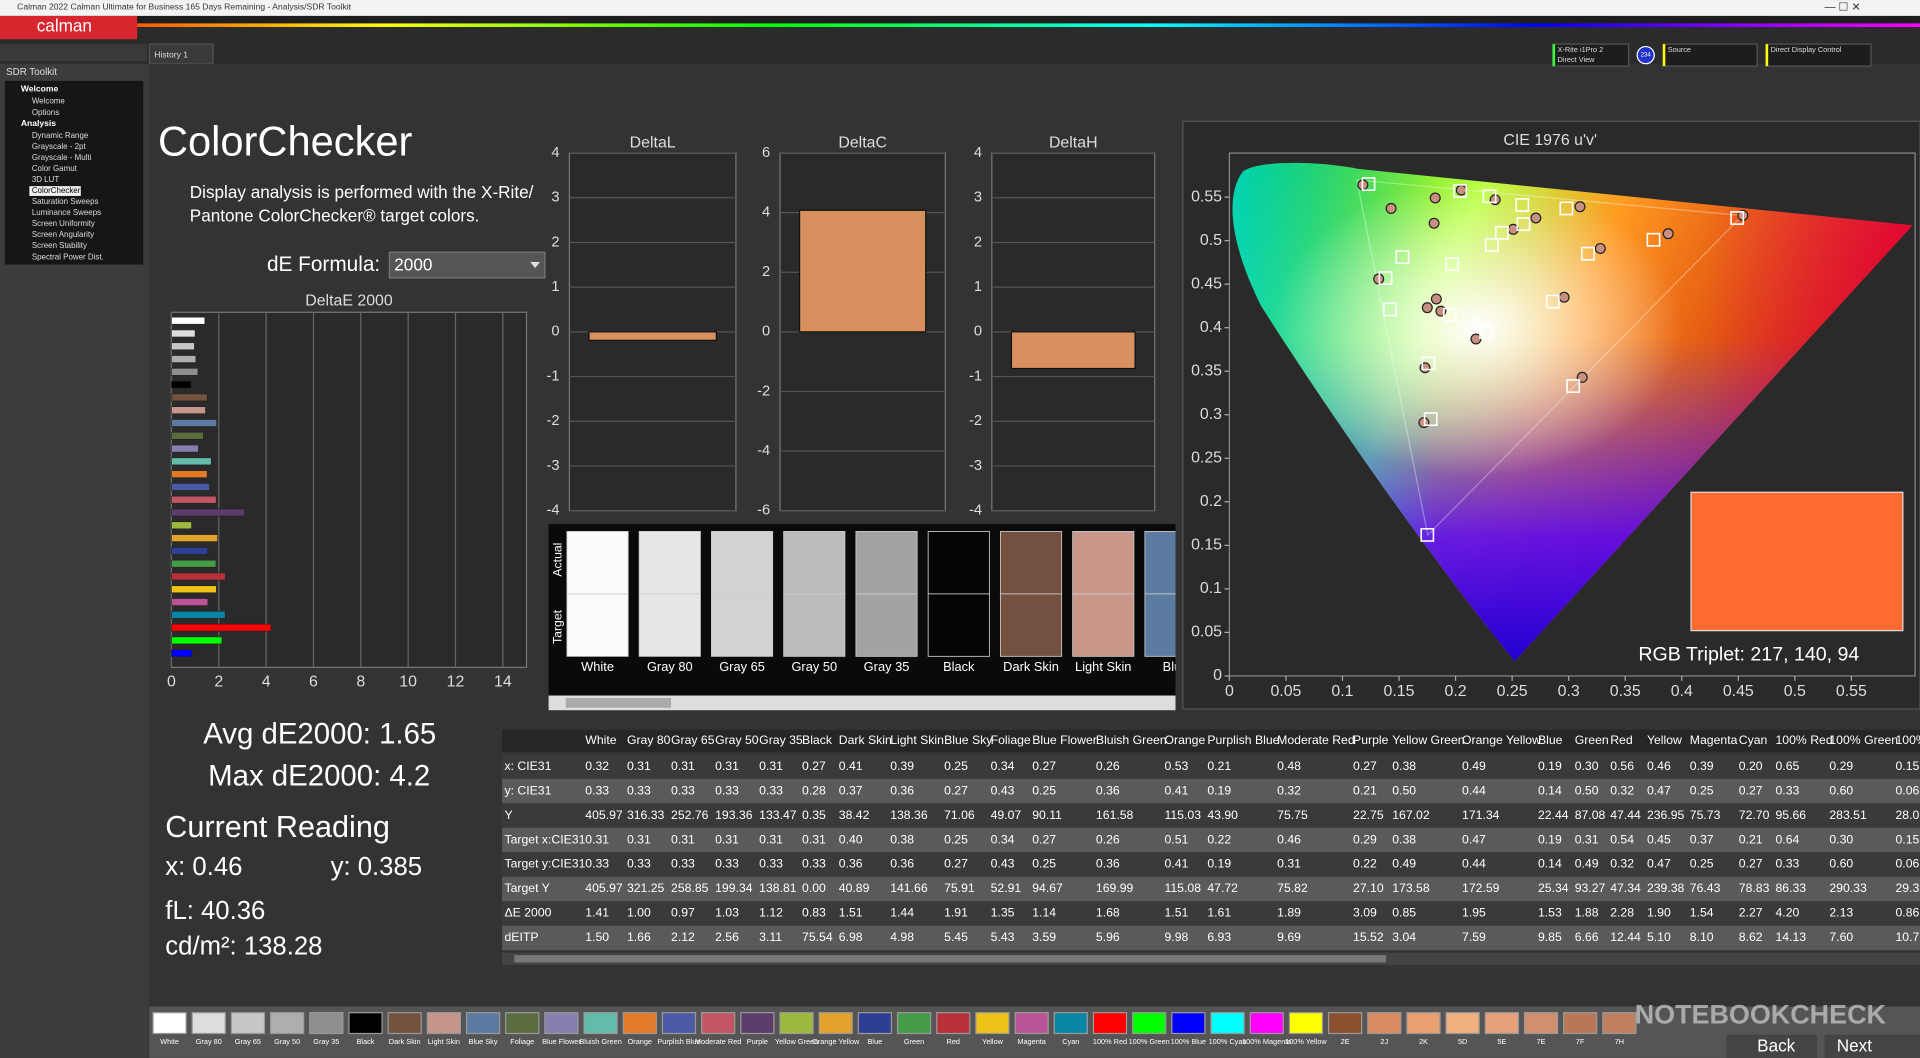 The width and height of the screenshot is (1920, 1058). Describe the element at coordinates (62, 157) in the screenshot. I see `tree-item: Grayscale - Multi` at that location.